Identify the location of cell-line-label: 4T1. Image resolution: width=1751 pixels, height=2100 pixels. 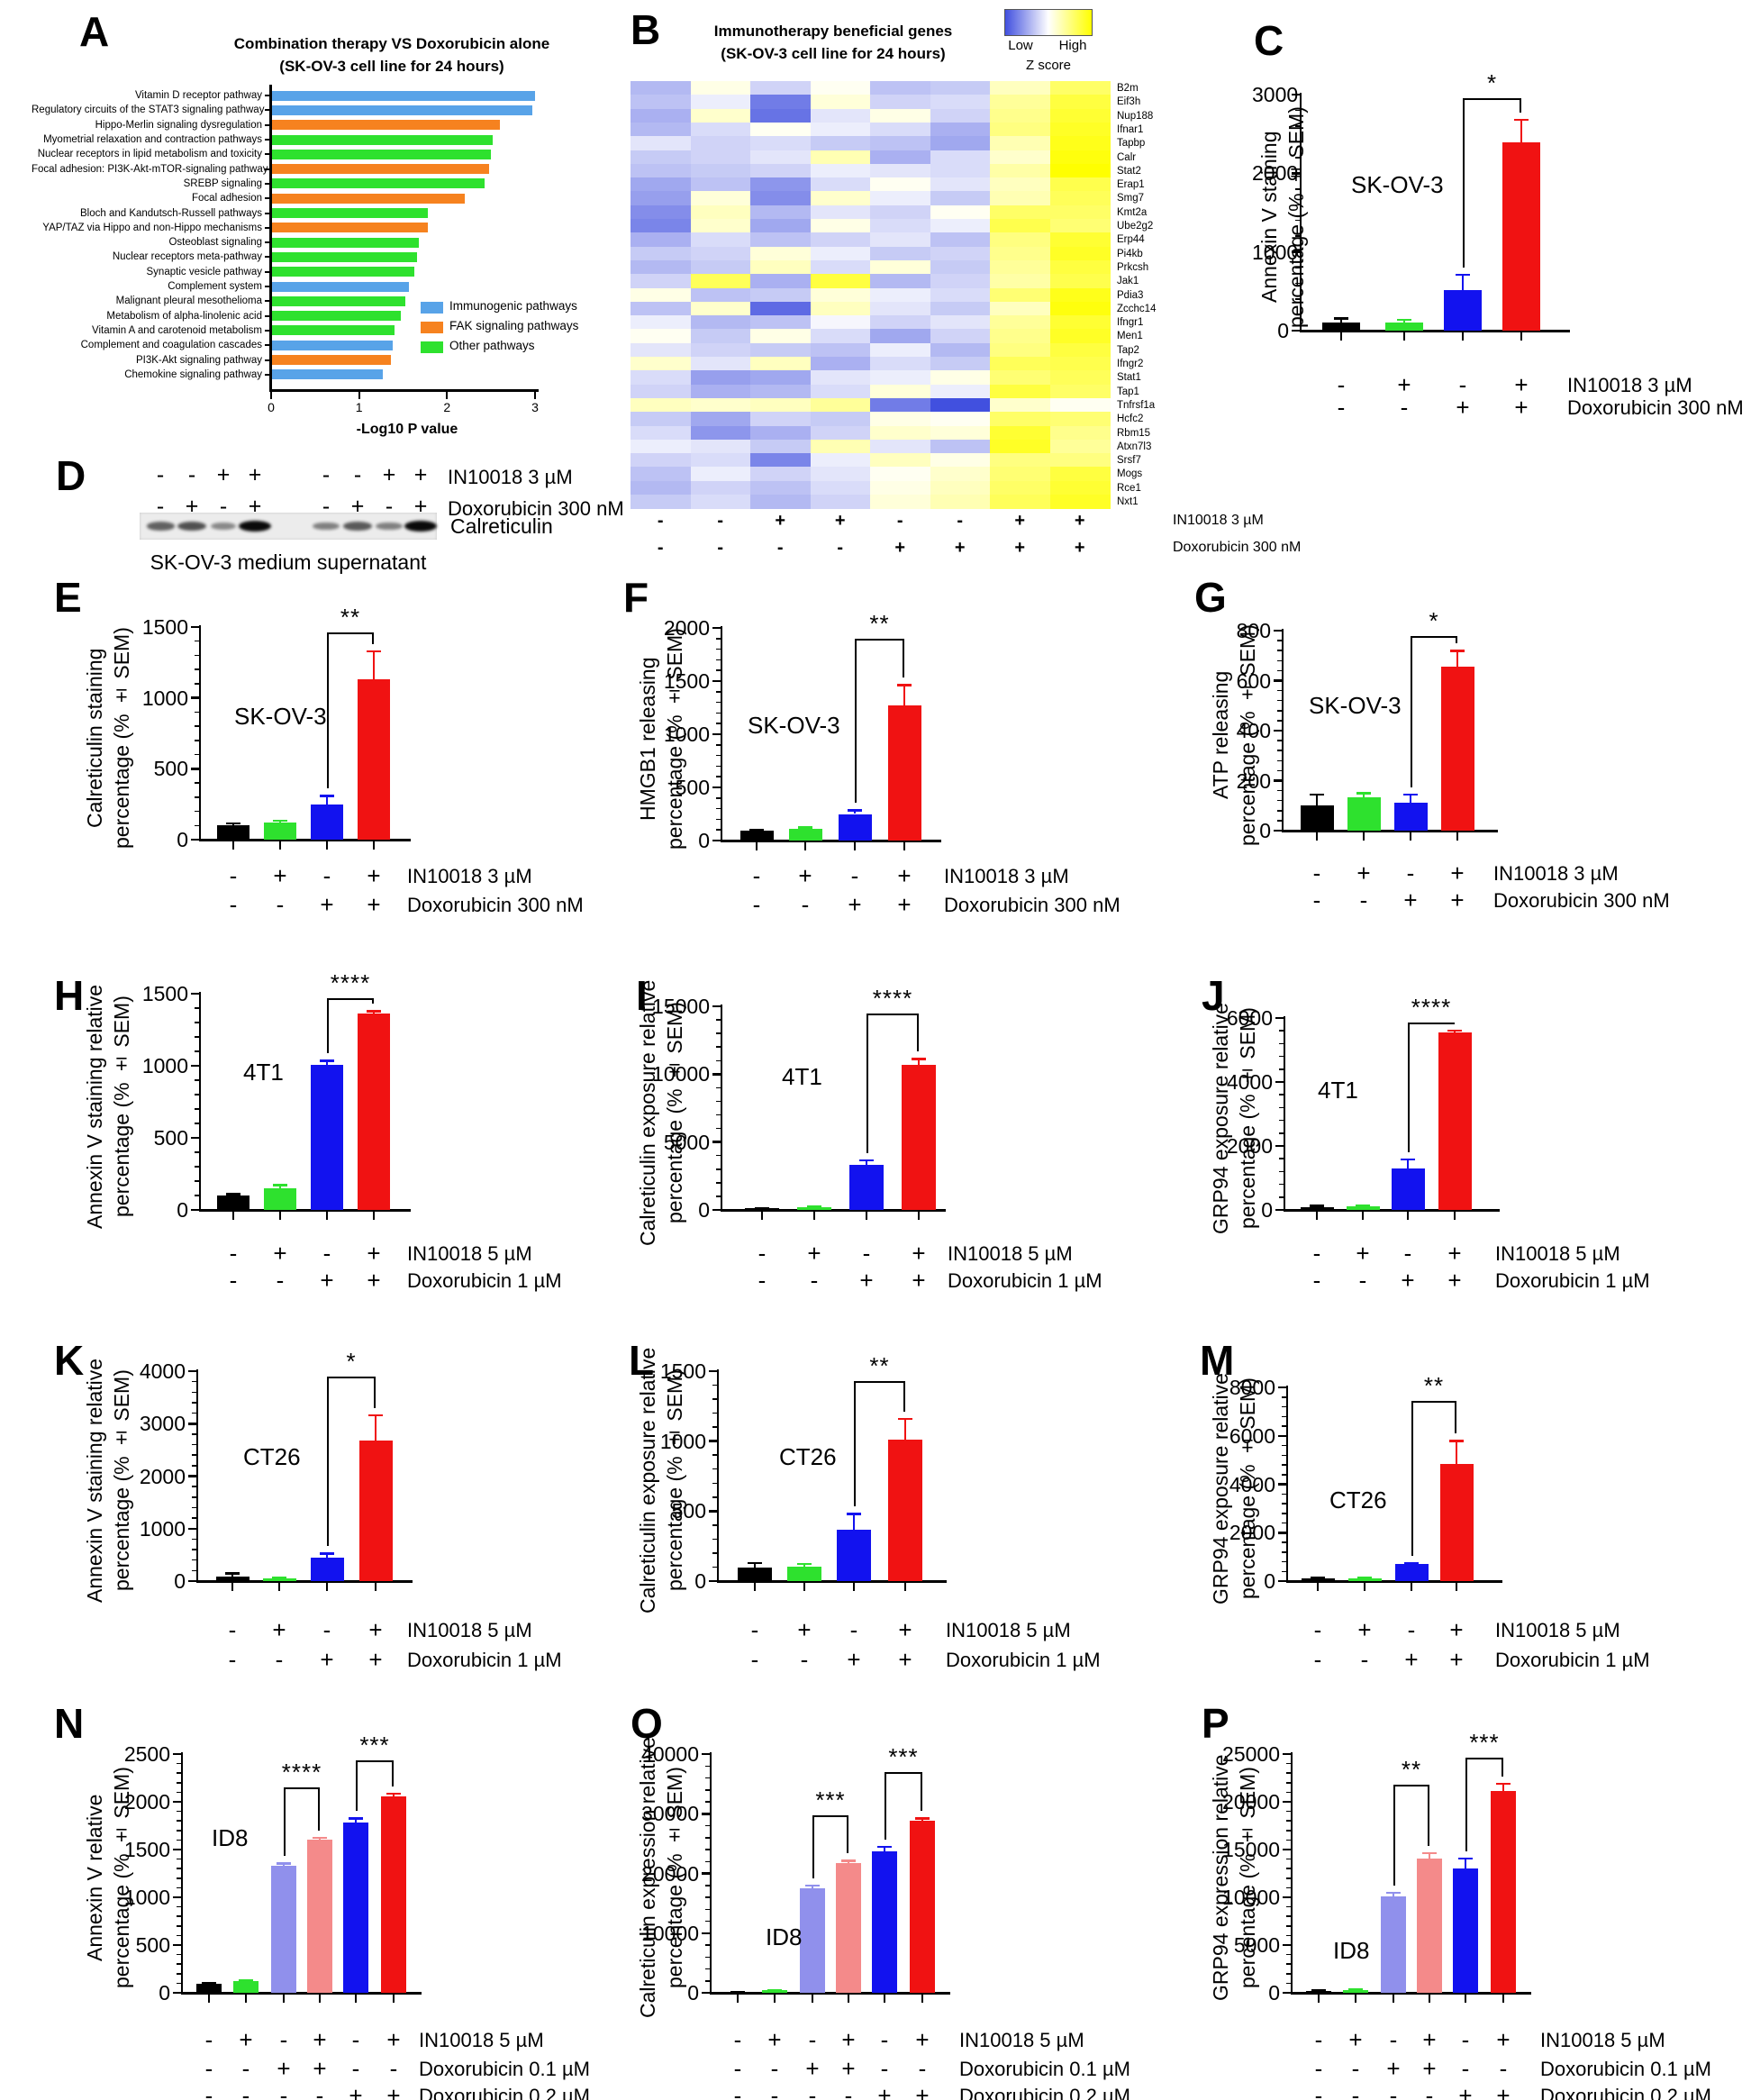
(263, 1073).